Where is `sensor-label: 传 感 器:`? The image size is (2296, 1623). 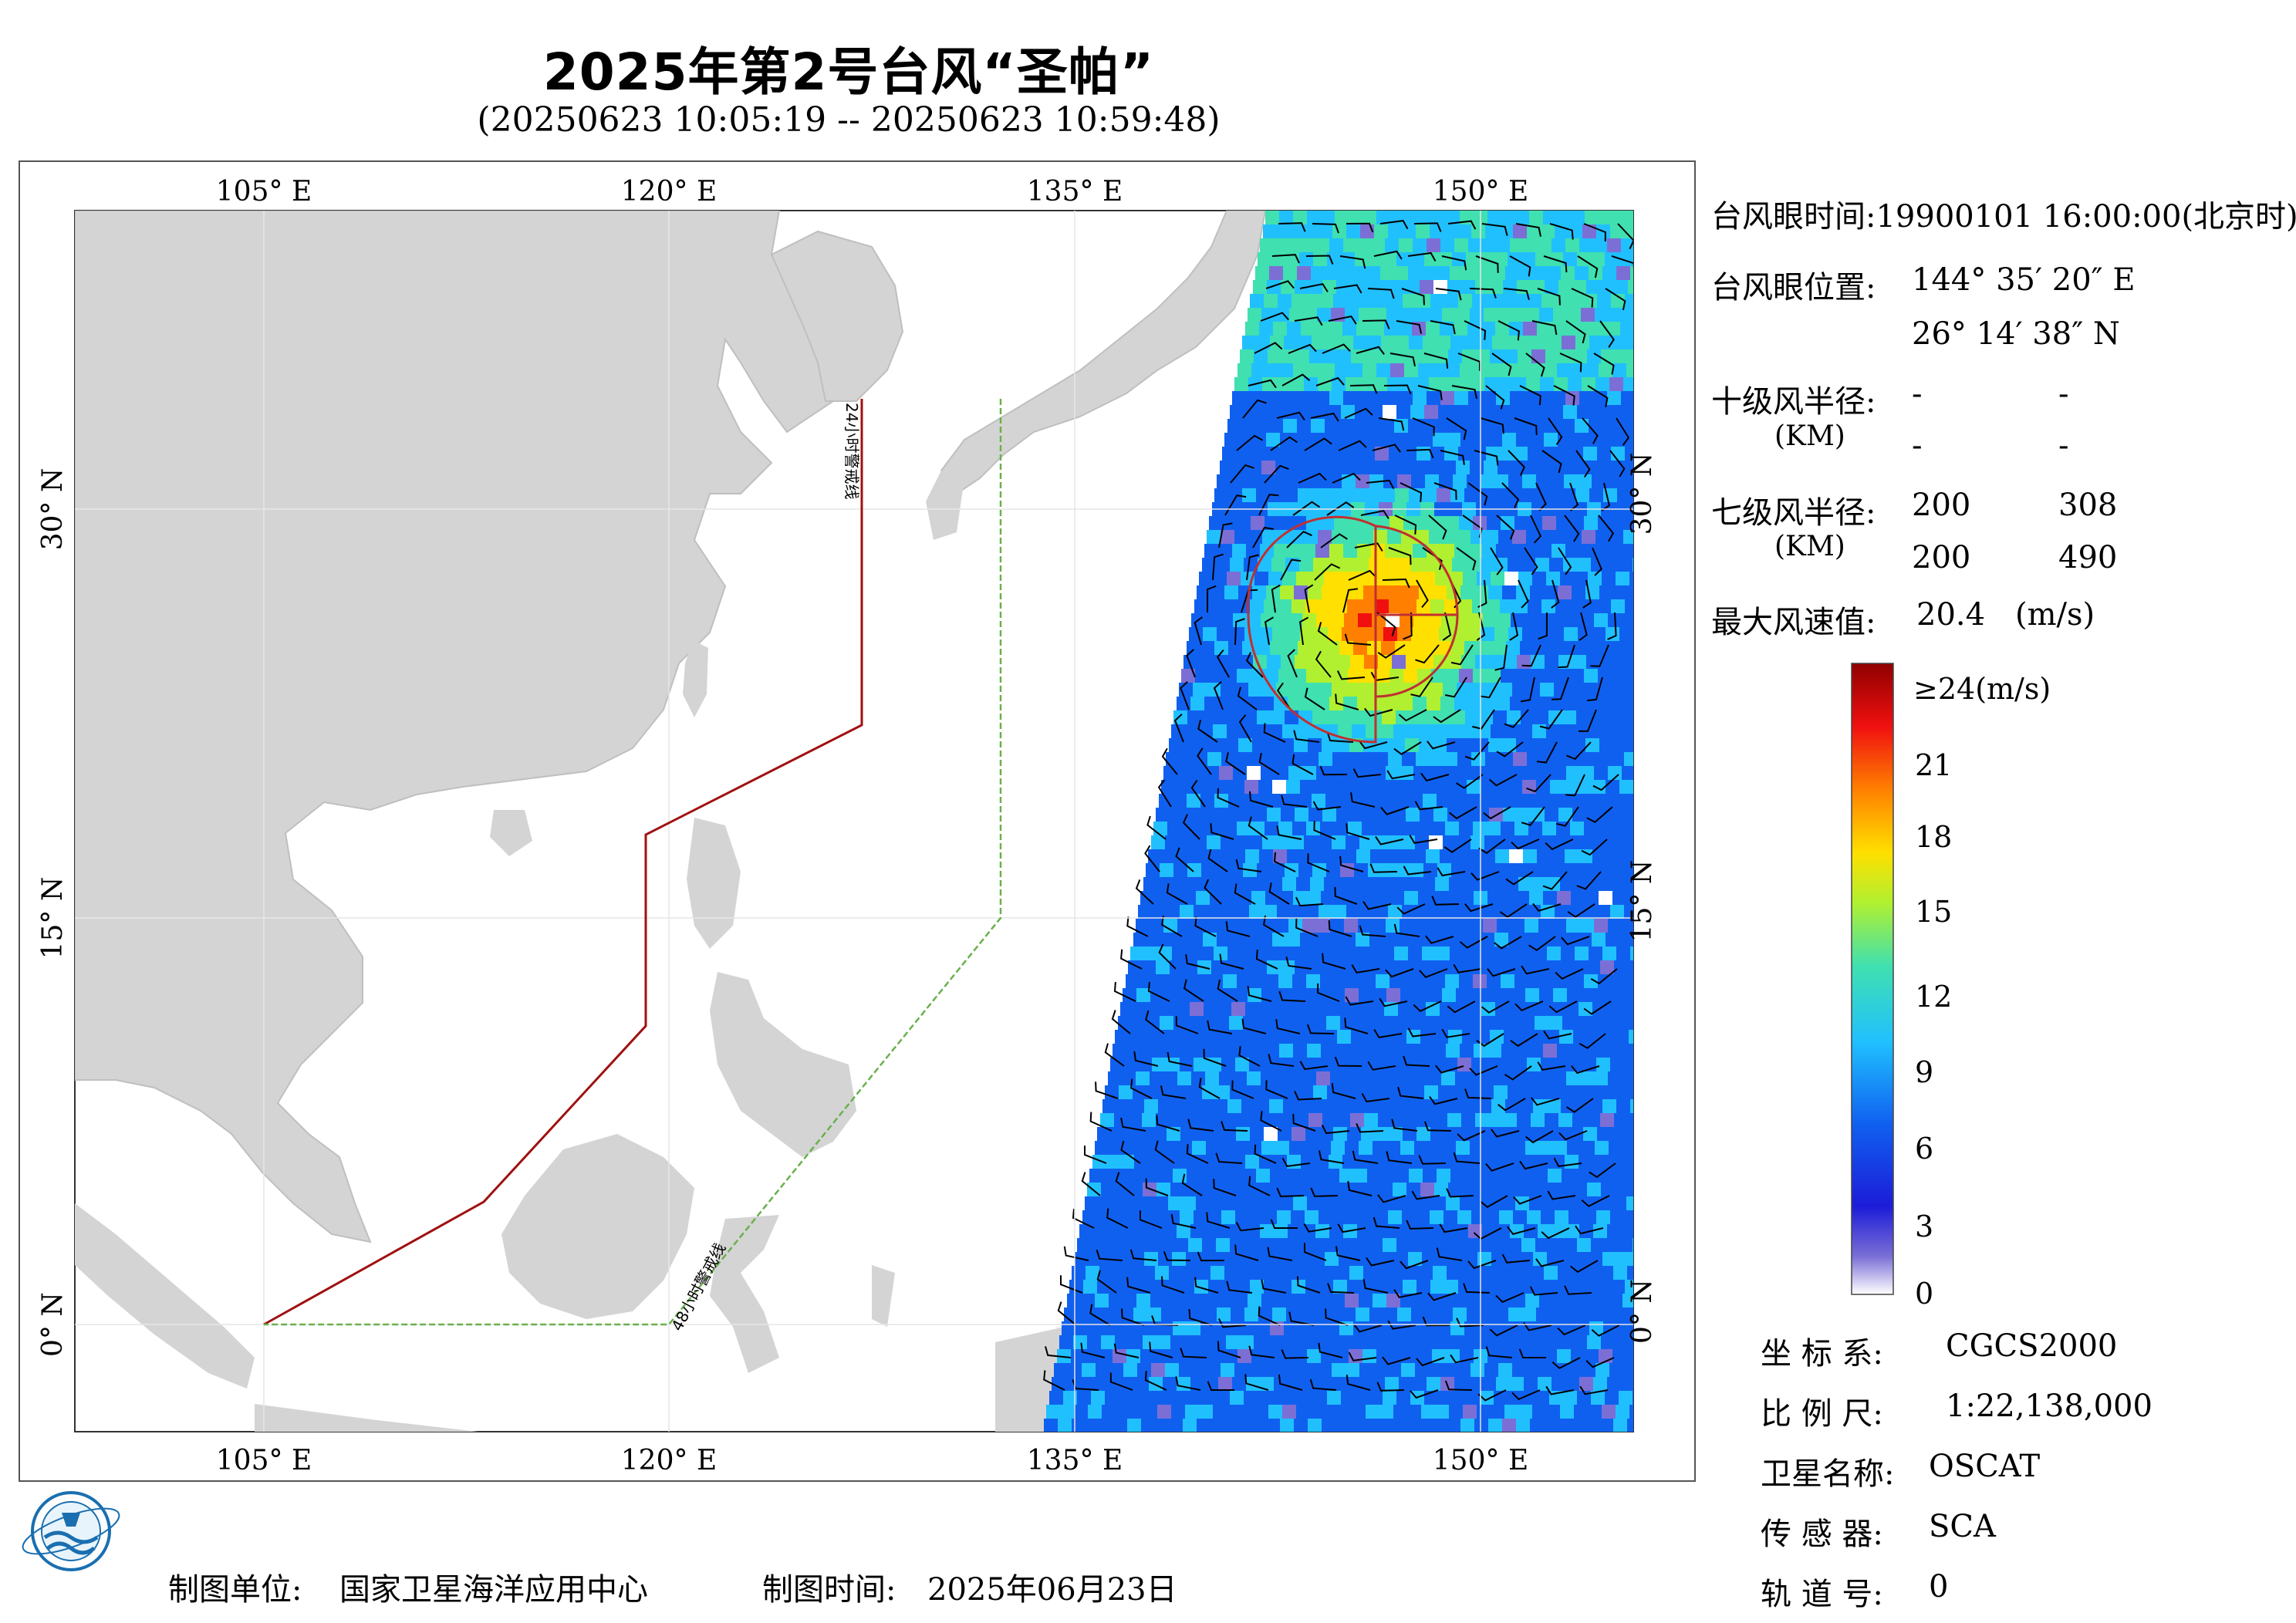
sensor-label: 传 感 器: is located at coordinates (1822, 1534).